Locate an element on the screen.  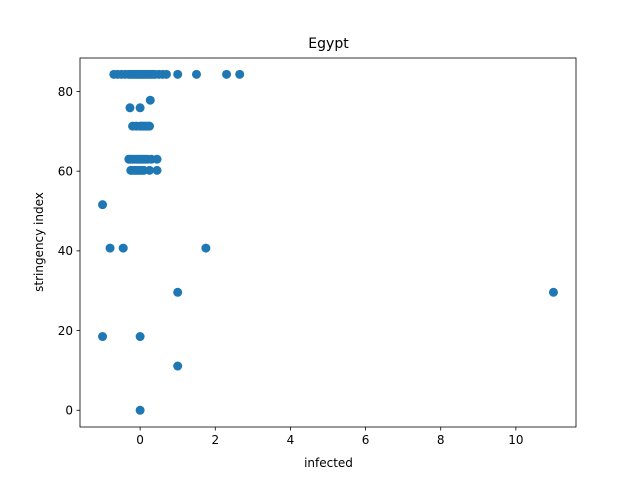
x-tick-label: 4 is located at coordinates (291, 440).